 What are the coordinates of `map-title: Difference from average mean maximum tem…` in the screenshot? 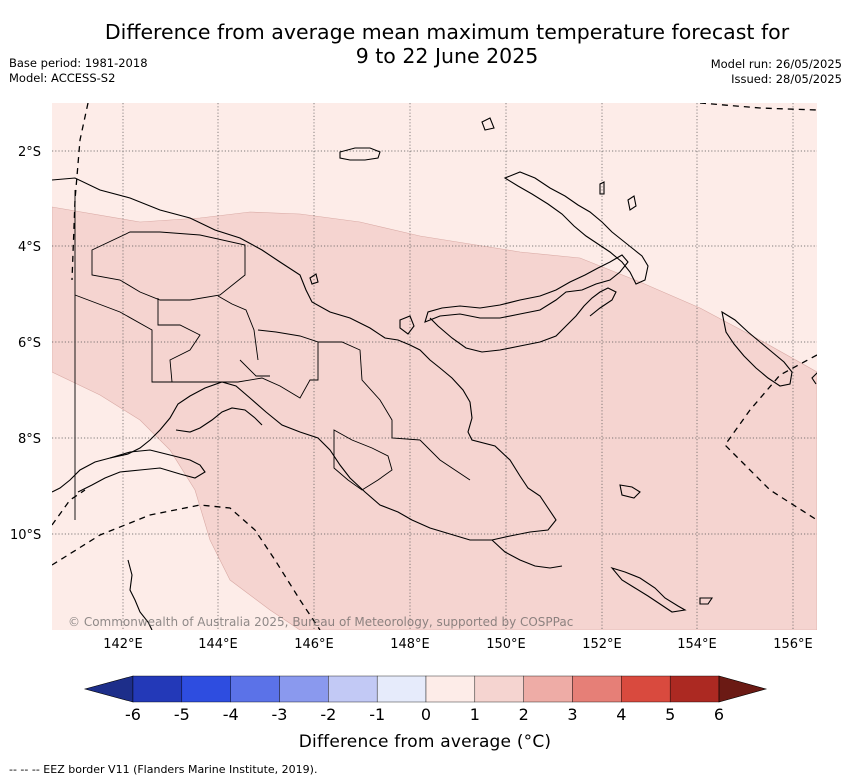 It's located at (436, 44).